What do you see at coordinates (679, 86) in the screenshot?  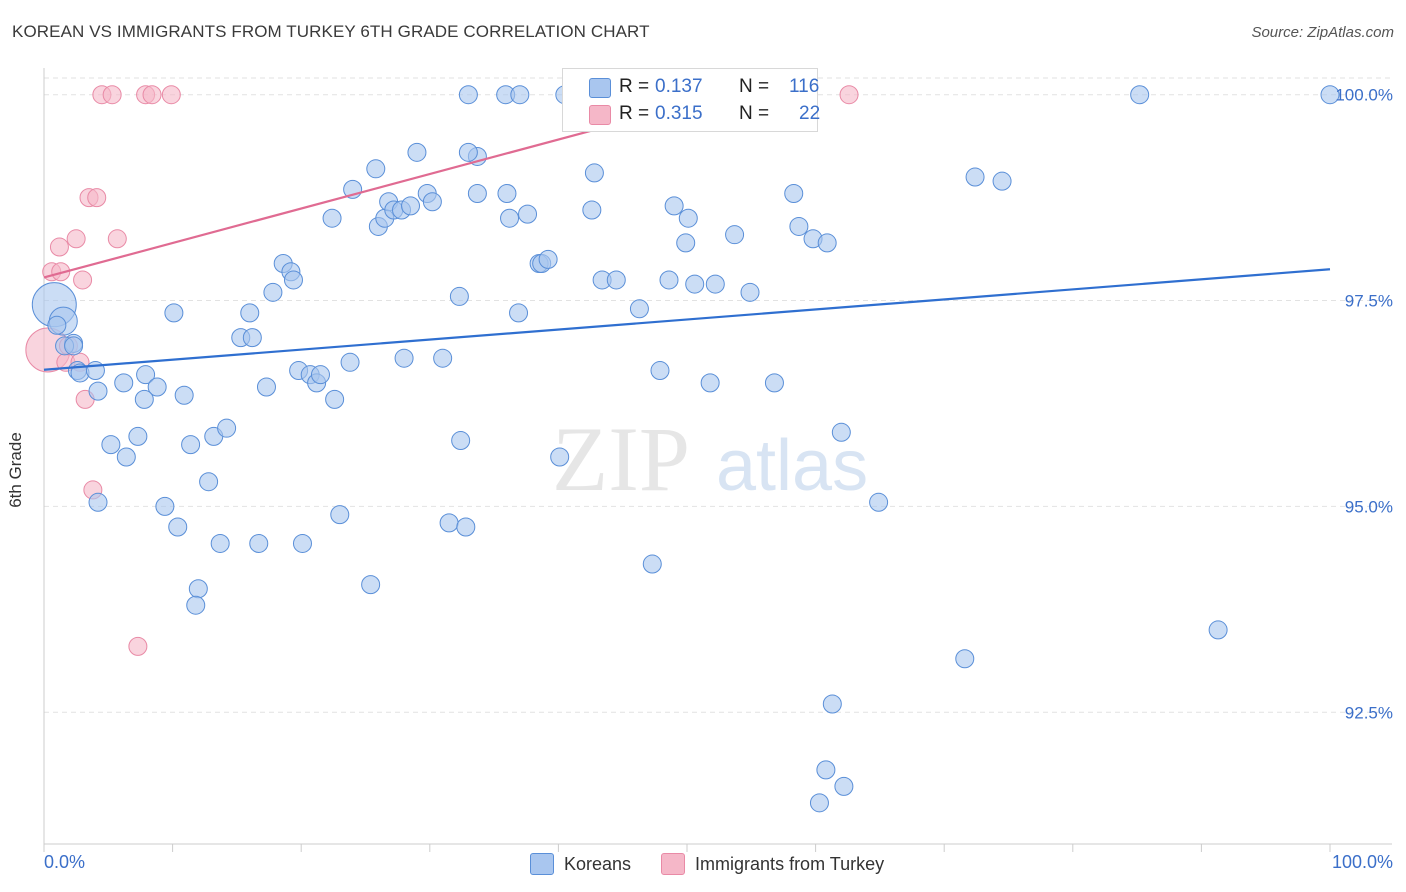 I see `r-value: 0.137` at bounding box center [679, 86].